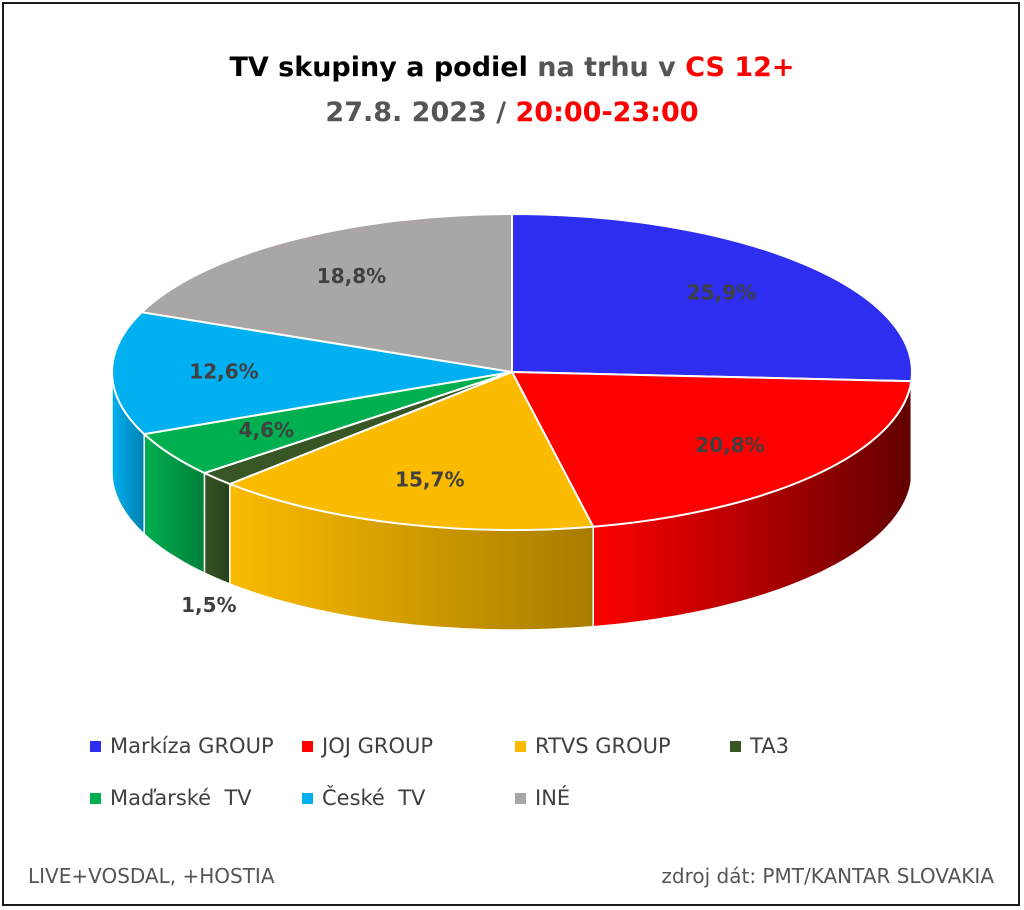 This screenshot has height=910, width=1024. I want to click on chart-title-line1: TV skupiny a podiel na trhu v CS 12+, so click(512, 67).